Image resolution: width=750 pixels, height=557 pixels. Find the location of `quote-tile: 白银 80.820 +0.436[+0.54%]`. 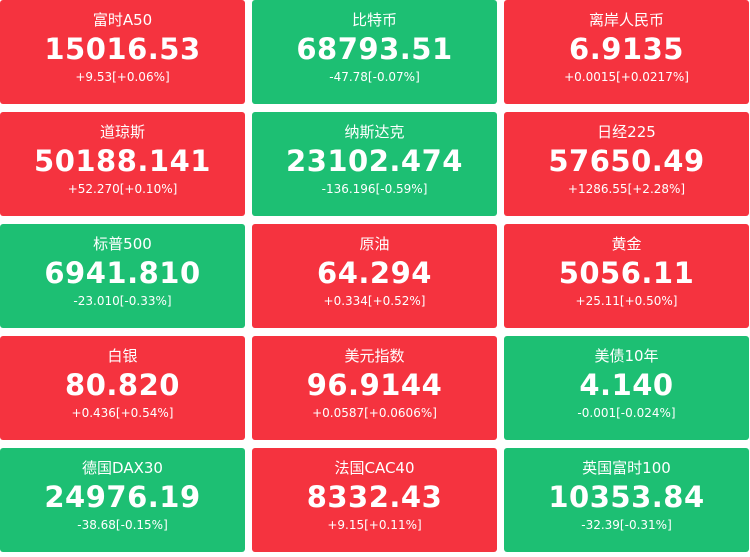

quote-tile: 白银 80.820 +0.436[+0.54%] is located at coordinates (122, 388).